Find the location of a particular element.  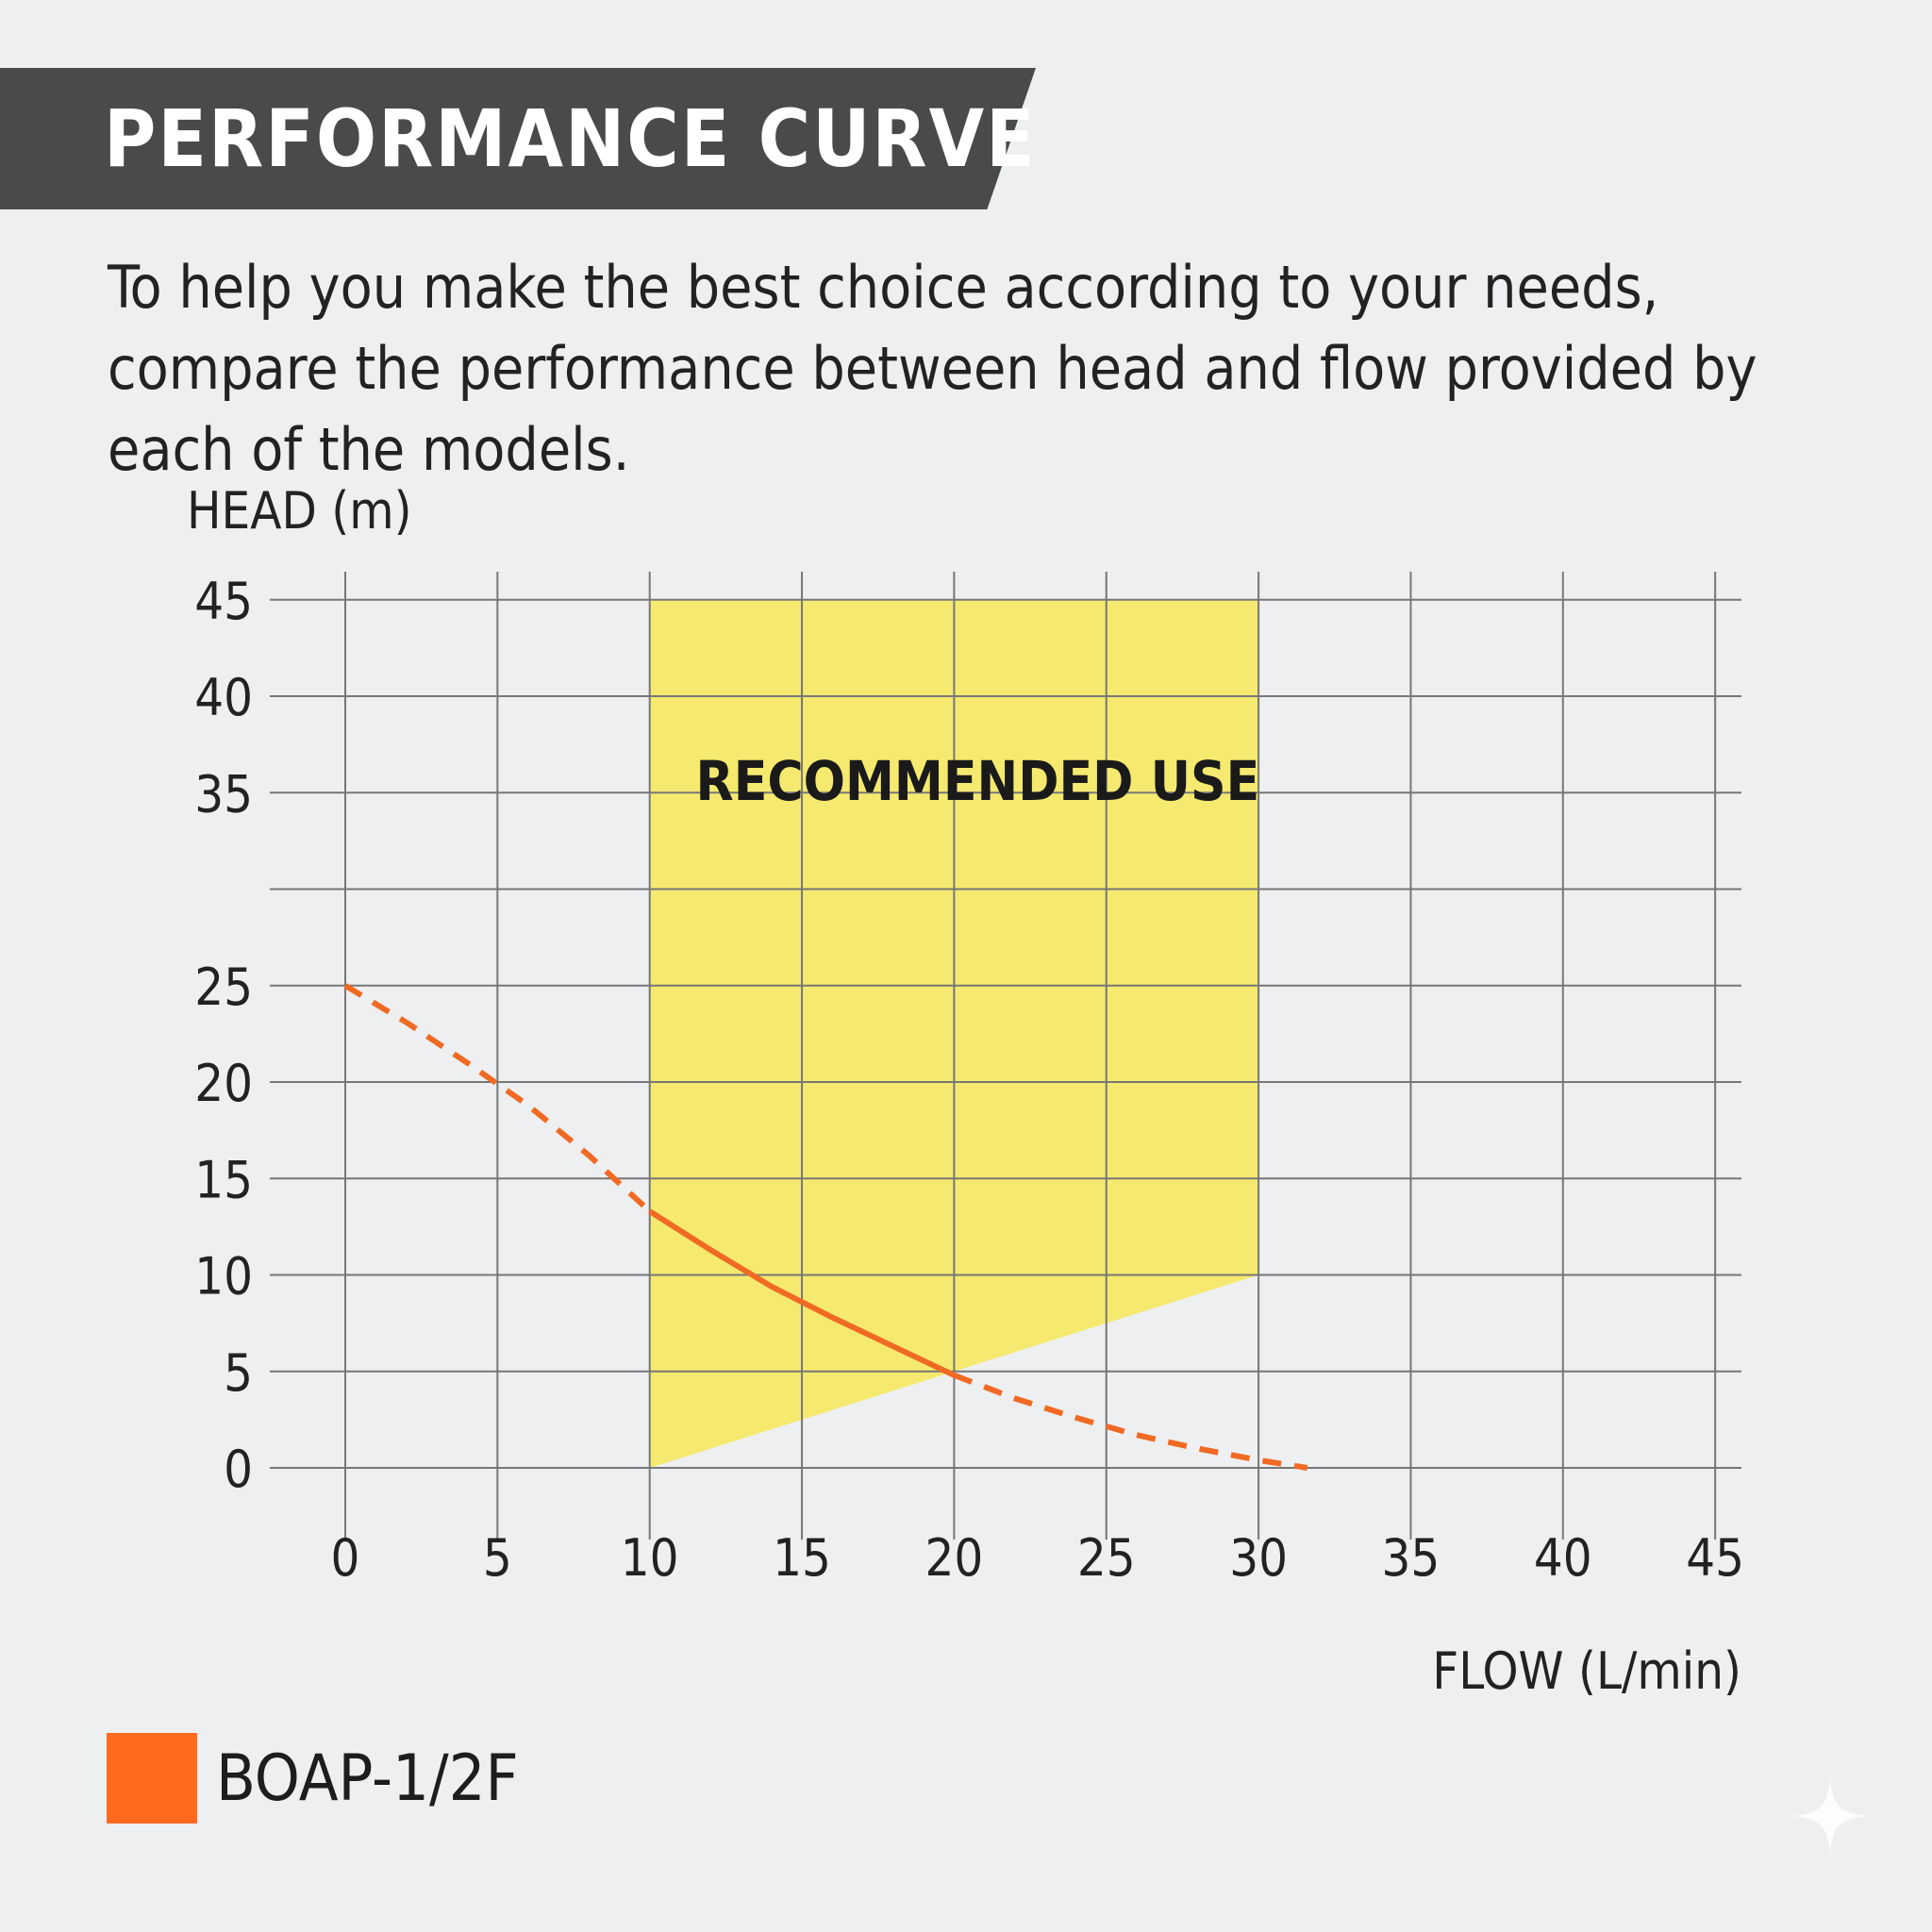

legend-label: BOAP-1/2F is located at coordinates (367, 1778).